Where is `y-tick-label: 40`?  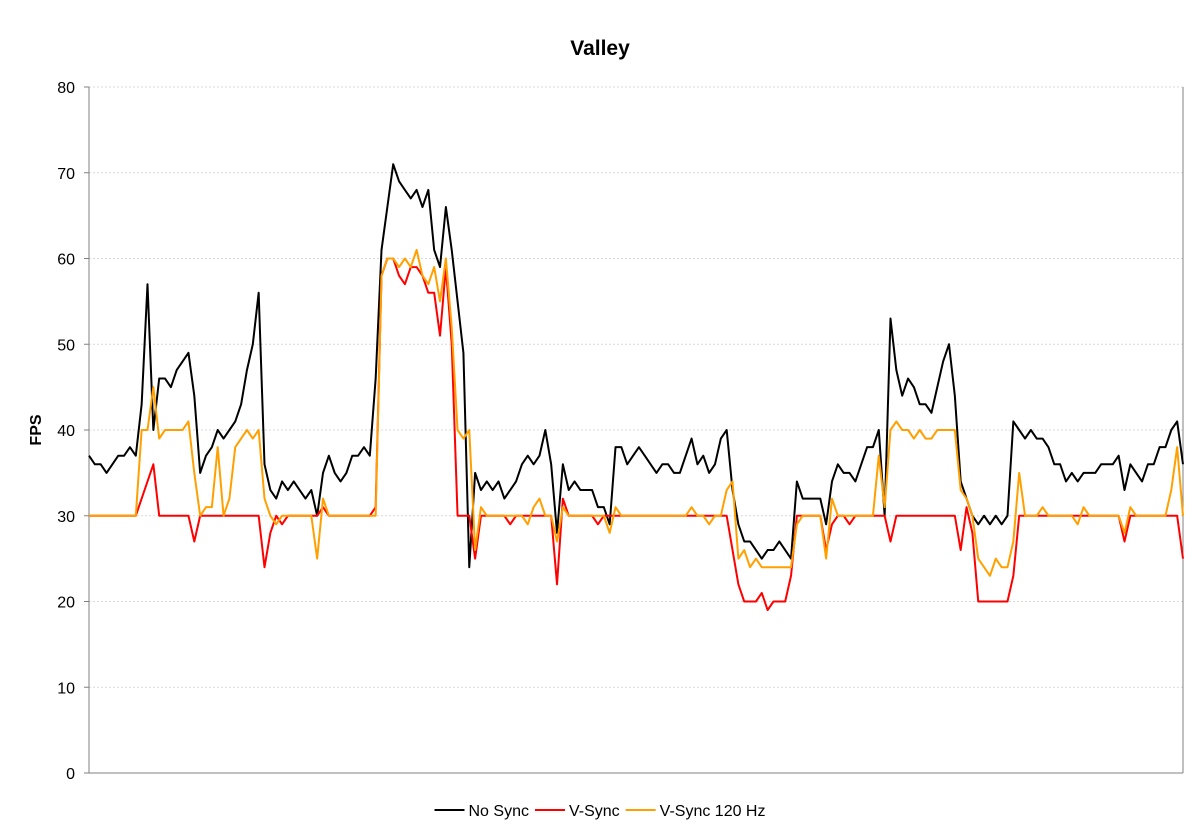
y-tick-label: 40 is located at coordinates (66, 431).